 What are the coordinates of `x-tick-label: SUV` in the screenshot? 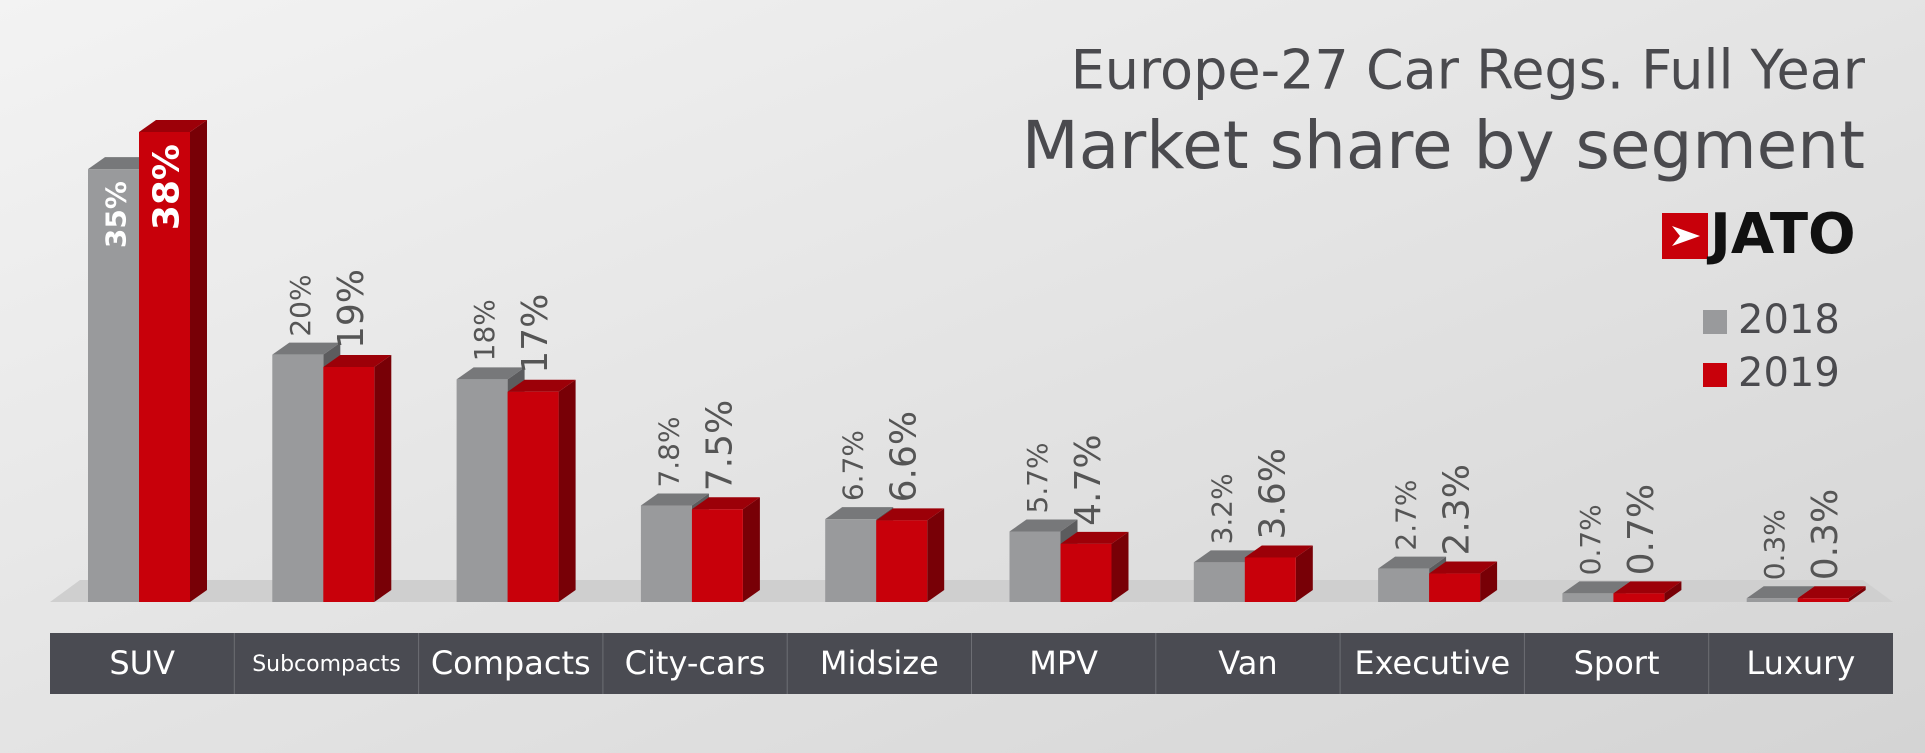 It's located at (142, 663).